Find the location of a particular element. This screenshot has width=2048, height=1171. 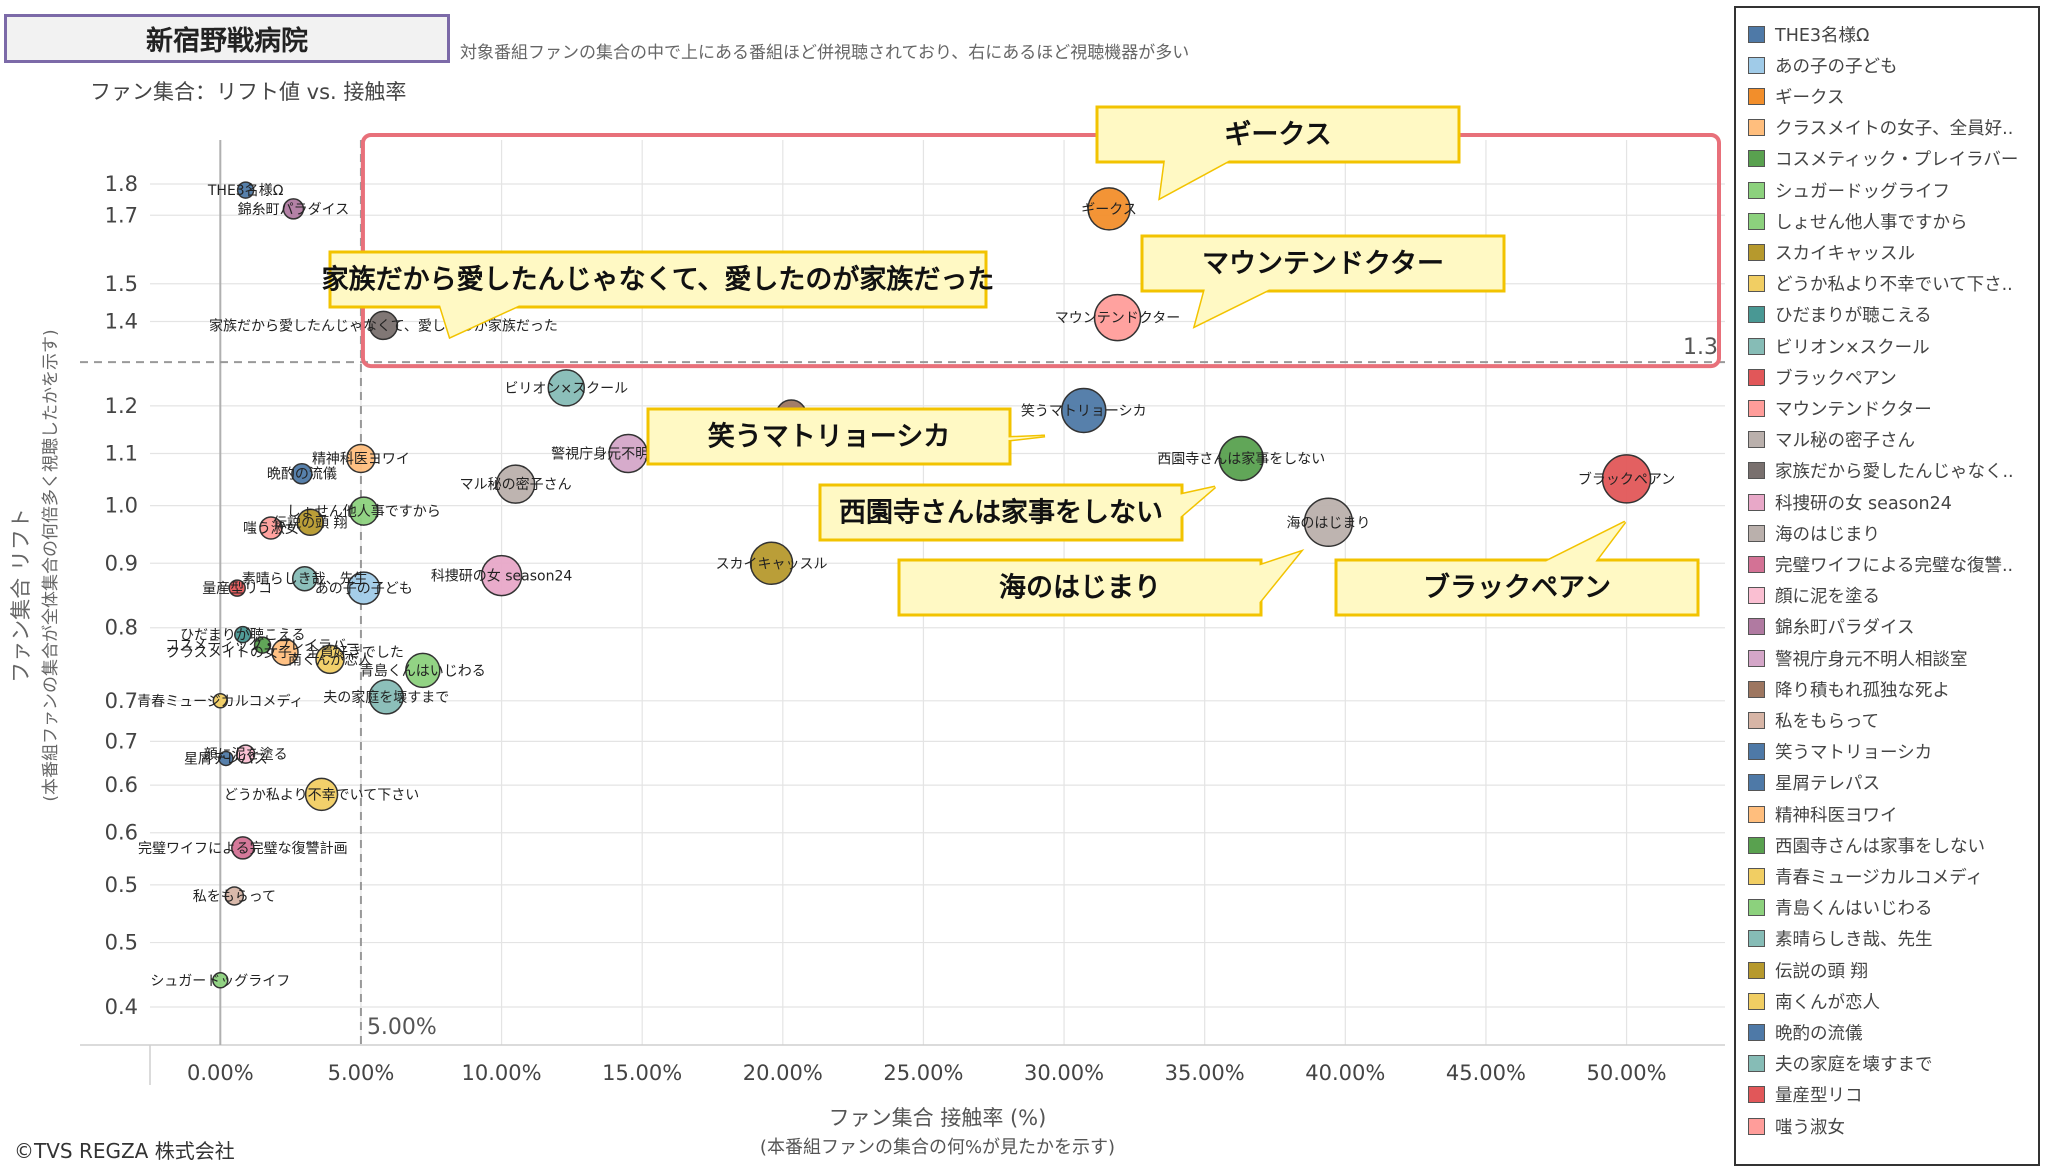

point-label: ギークス is located at coordinates (1109, 210).